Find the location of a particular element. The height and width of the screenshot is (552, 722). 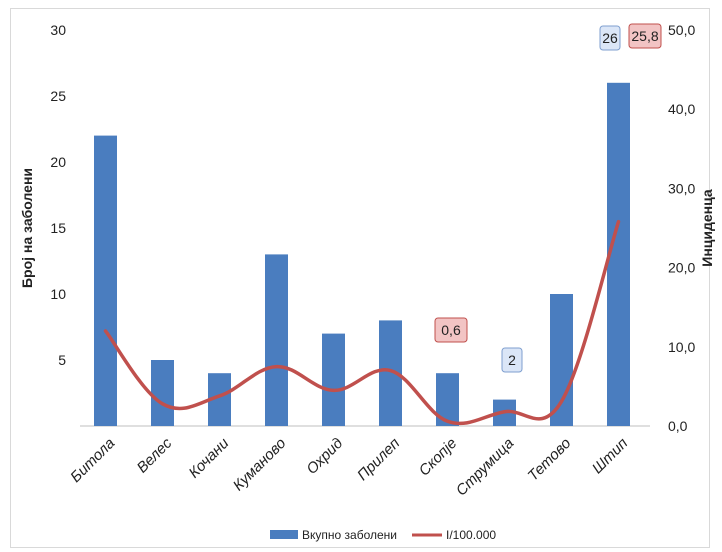

data-label-text: 2 is located at coordinates (512, 360).